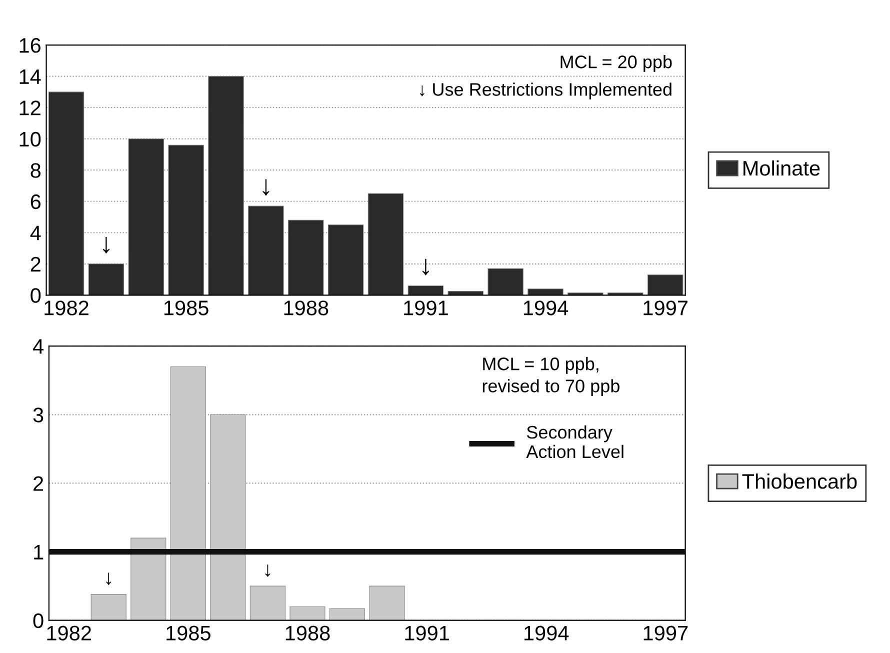  What do you see at coordinates (30, 45) in the screenshot?
I see `y-tick-label: 16` at bounding box center [30, 45].